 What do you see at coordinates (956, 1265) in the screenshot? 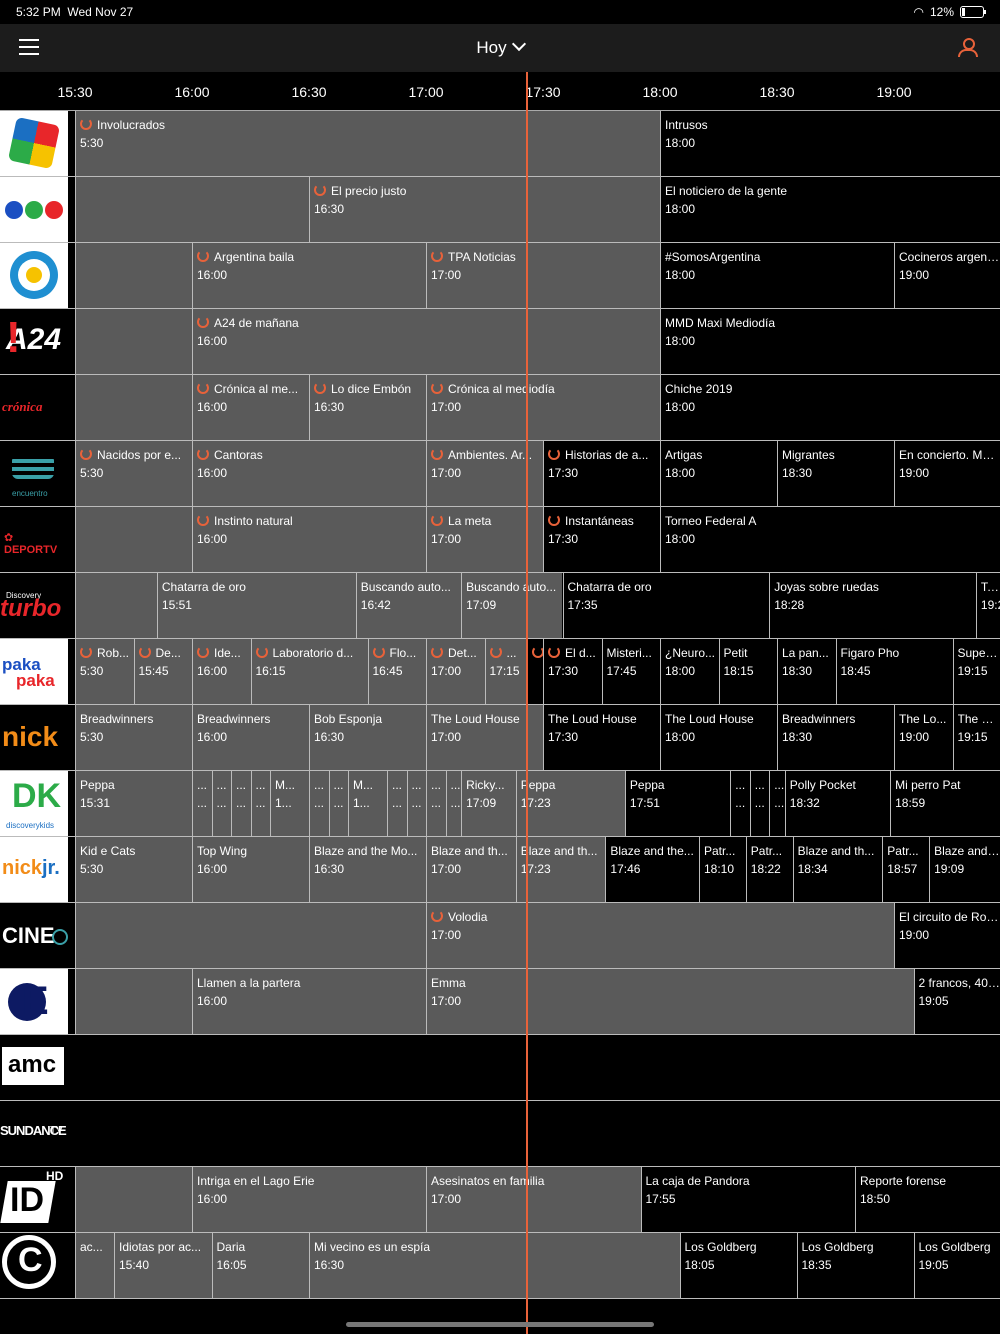
I see `program-cell: Los Goldberg 19:05` at bounding box center [956, 1265].